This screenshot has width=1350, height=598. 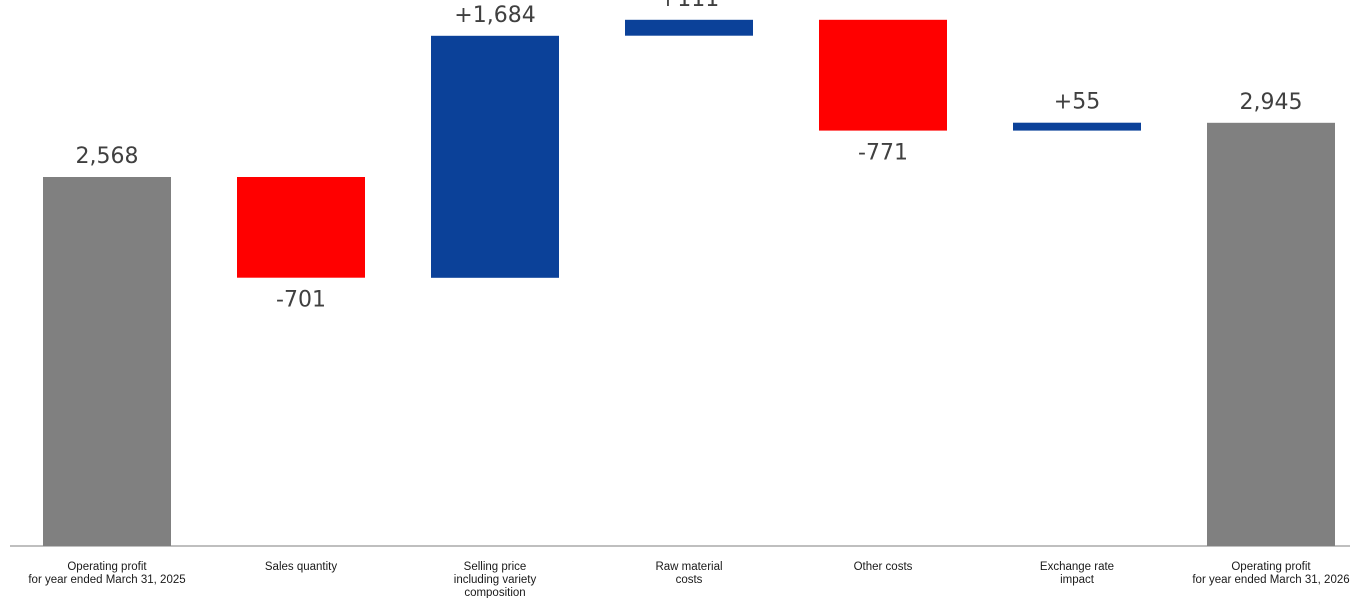 I want to click on value-label-1: -701, so click(x=301, y=300).